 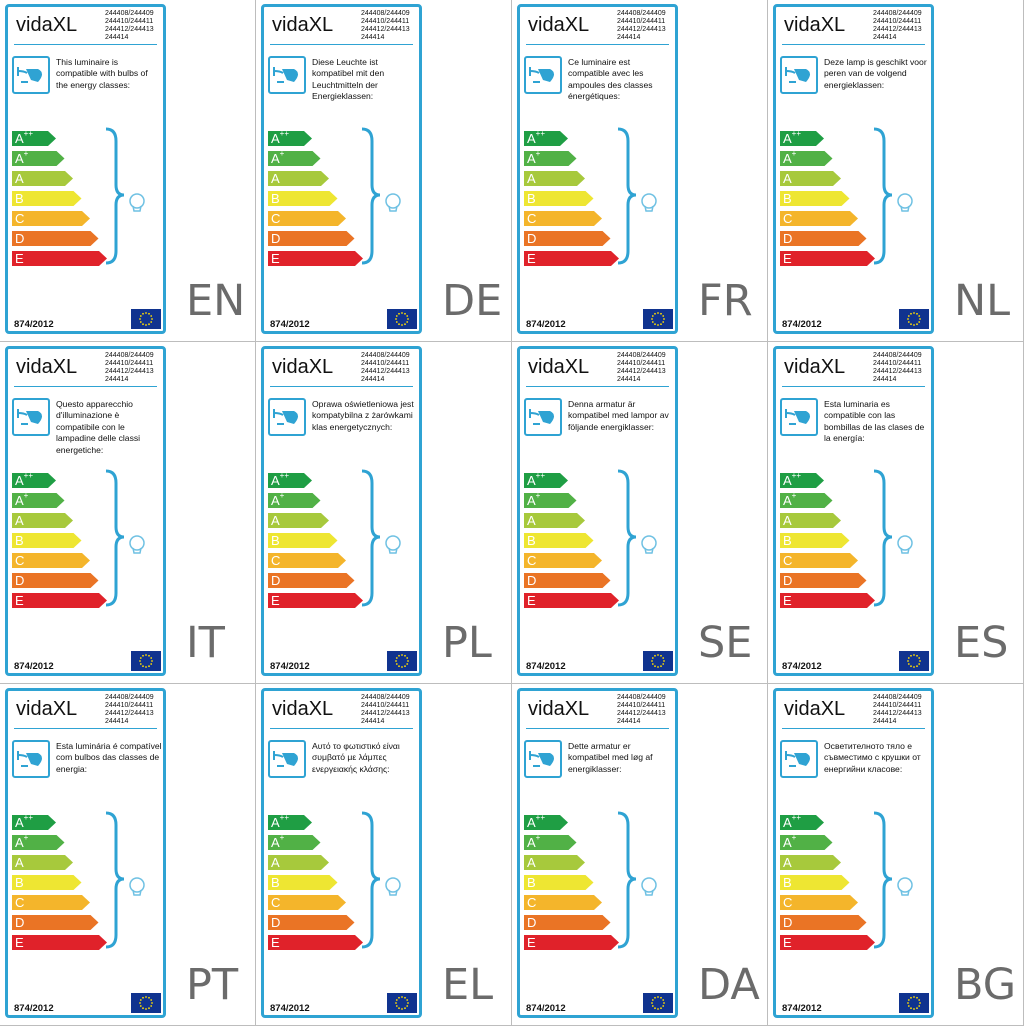 What do you see at coordinates (212, 985) in the screenshot?
I see `language-code: PT` at bounding box center [212, 985].